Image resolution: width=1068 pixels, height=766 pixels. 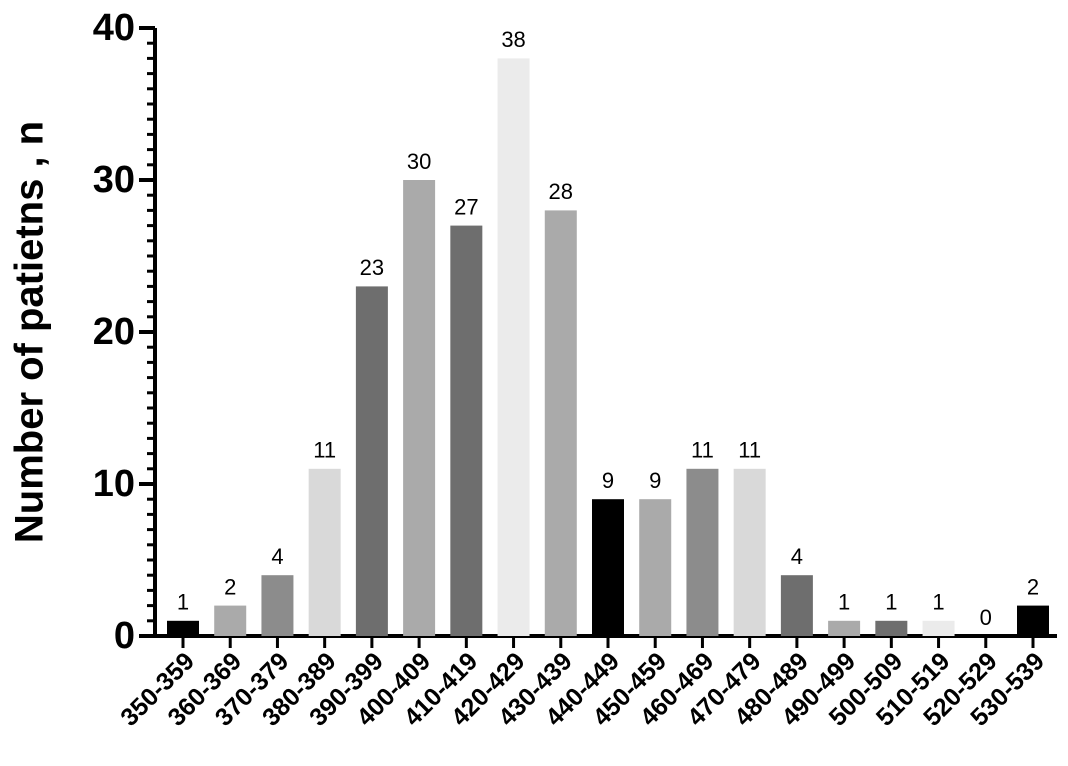 I want to click on y-tick-label: 10, so click(x=114, y=484).